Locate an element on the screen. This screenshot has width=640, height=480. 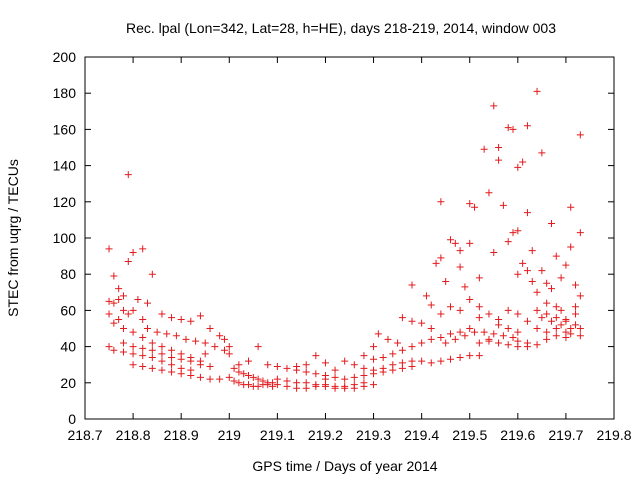
x-tick-label: 219.5 is located at coordinates (469, 435).